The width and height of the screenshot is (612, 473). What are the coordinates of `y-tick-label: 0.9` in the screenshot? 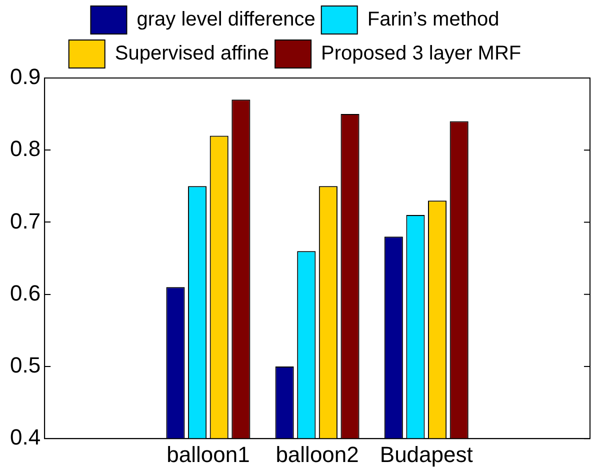 It's located at (25, 77).